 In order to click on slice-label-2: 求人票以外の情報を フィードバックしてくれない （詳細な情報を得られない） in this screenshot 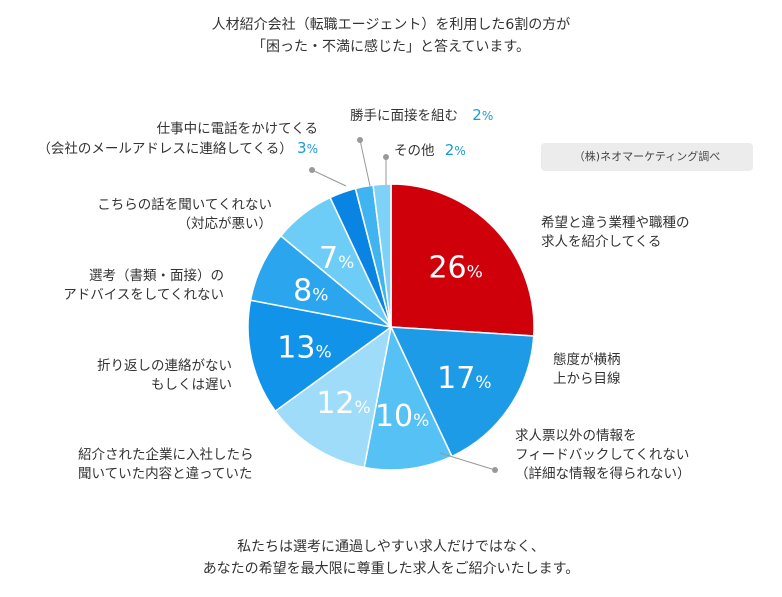, I will do `click(603, 455)`.